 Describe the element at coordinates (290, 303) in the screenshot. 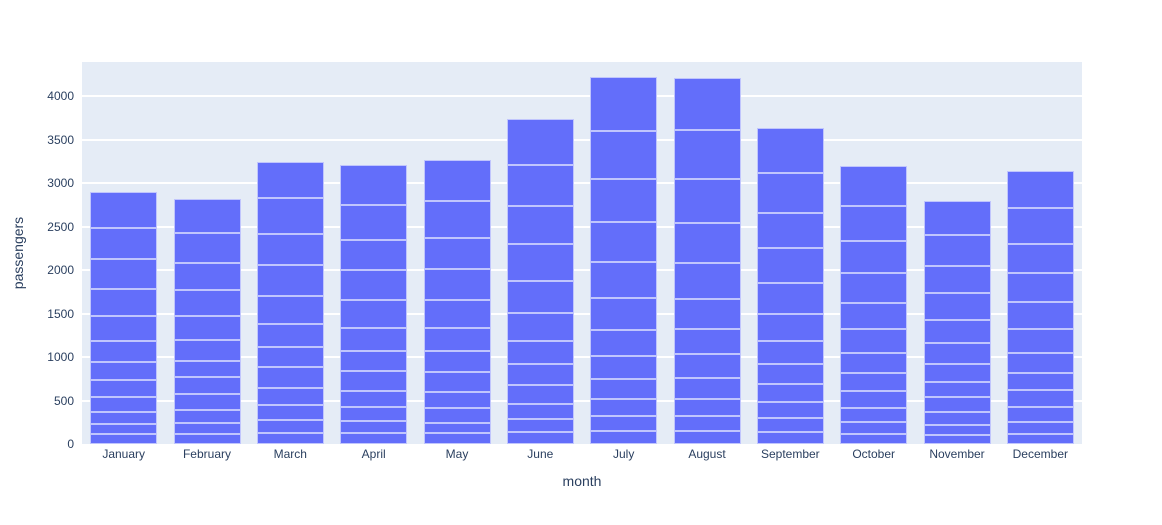

I see `bar-march` at that location.